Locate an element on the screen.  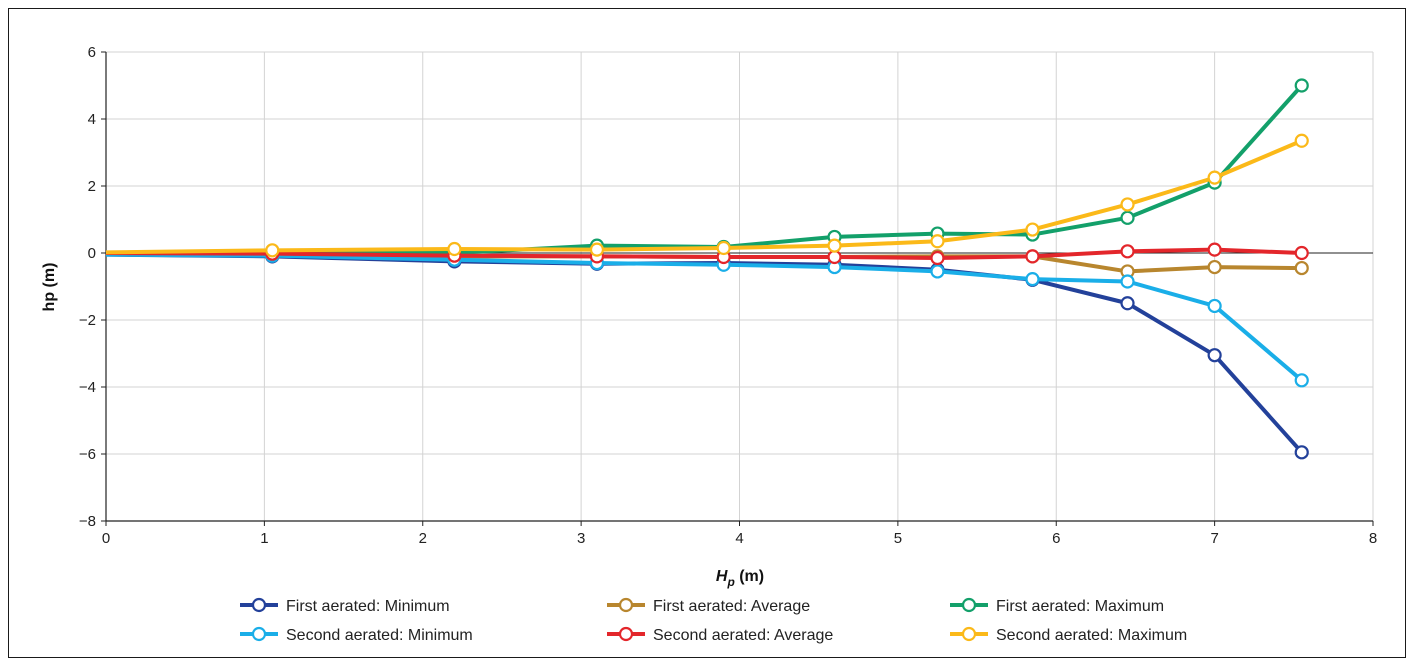
legend-item: First aerated: Average is located at coordinates (708, 606).